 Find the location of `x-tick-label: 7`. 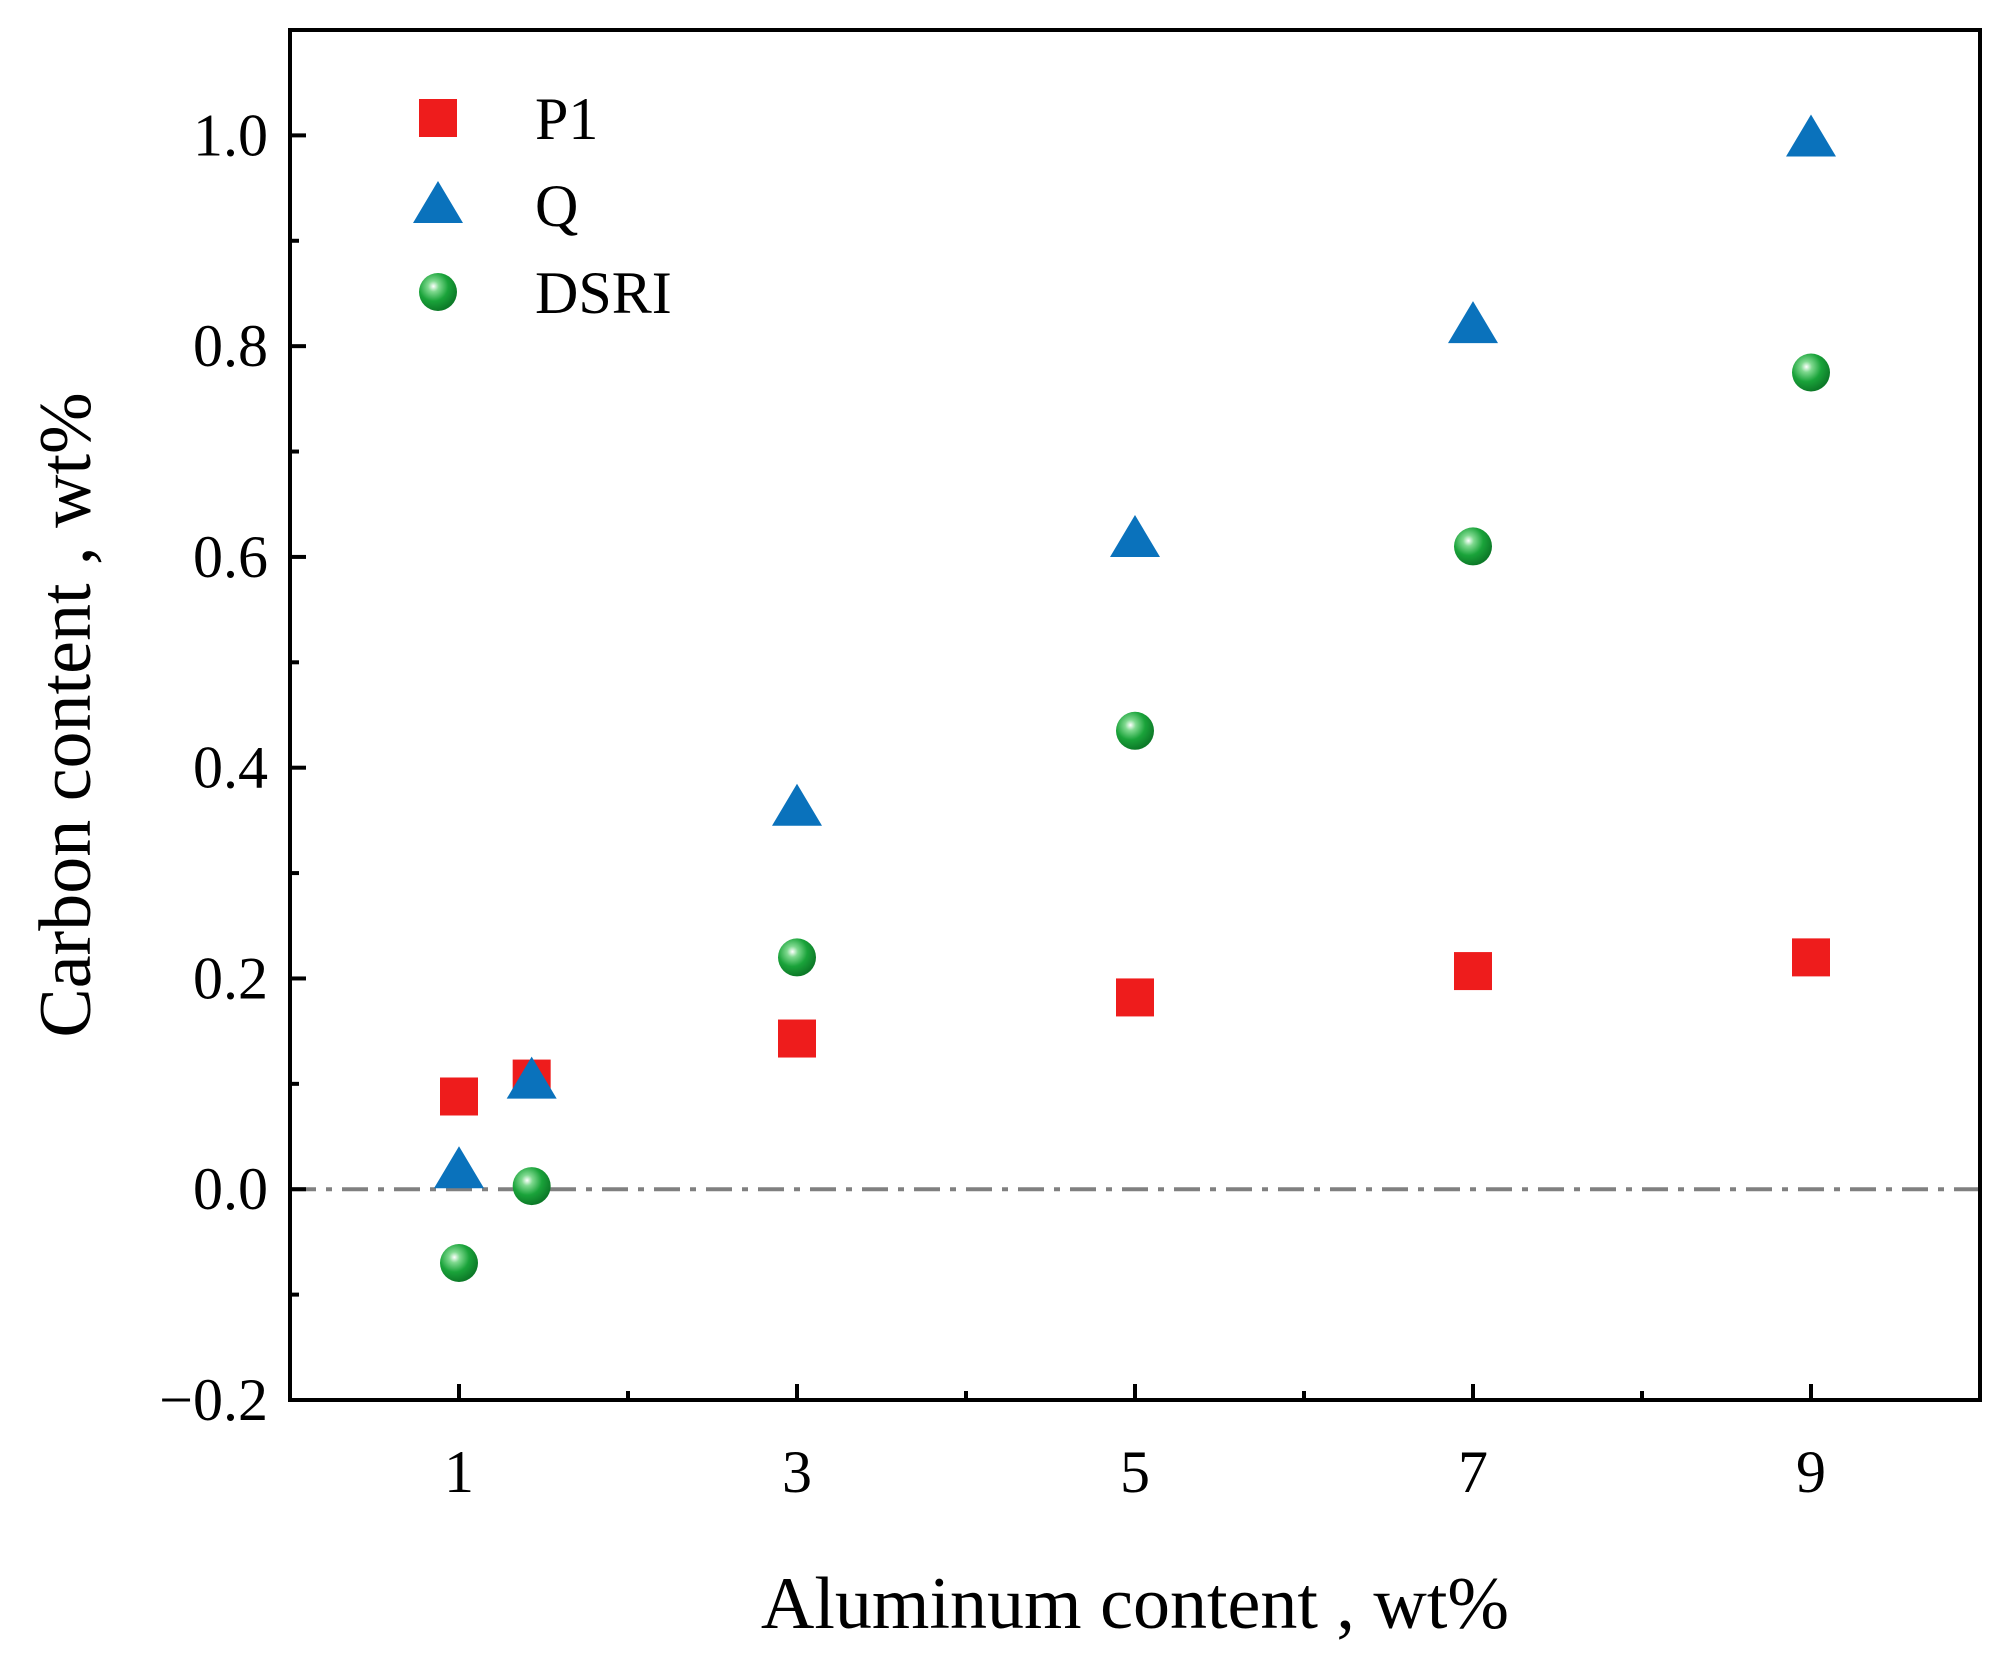

x-tick-label: 7 is located at coordinates (1473, 1472).